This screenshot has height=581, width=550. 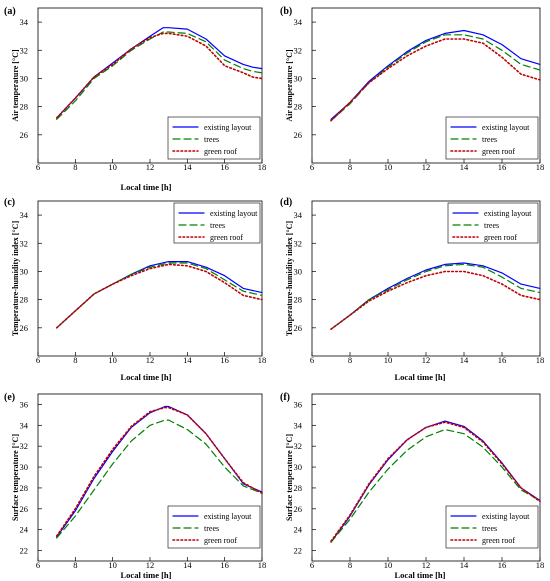 I want to click on panel-label: (e), so click(x=9, y=397).